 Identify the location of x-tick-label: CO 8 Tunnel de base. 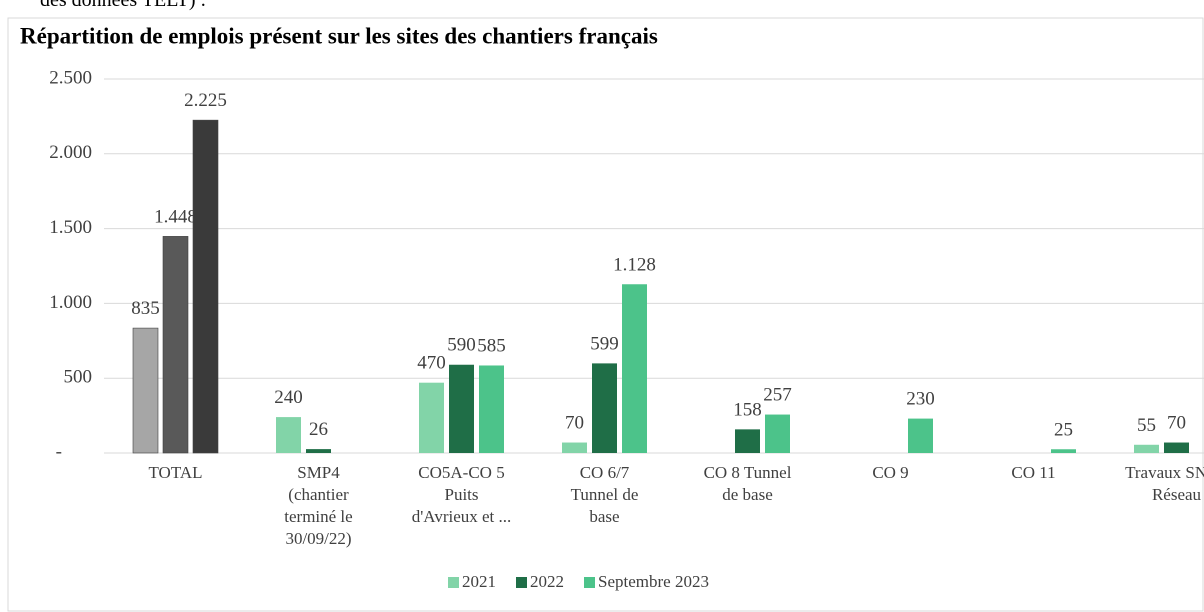
(748, 483).